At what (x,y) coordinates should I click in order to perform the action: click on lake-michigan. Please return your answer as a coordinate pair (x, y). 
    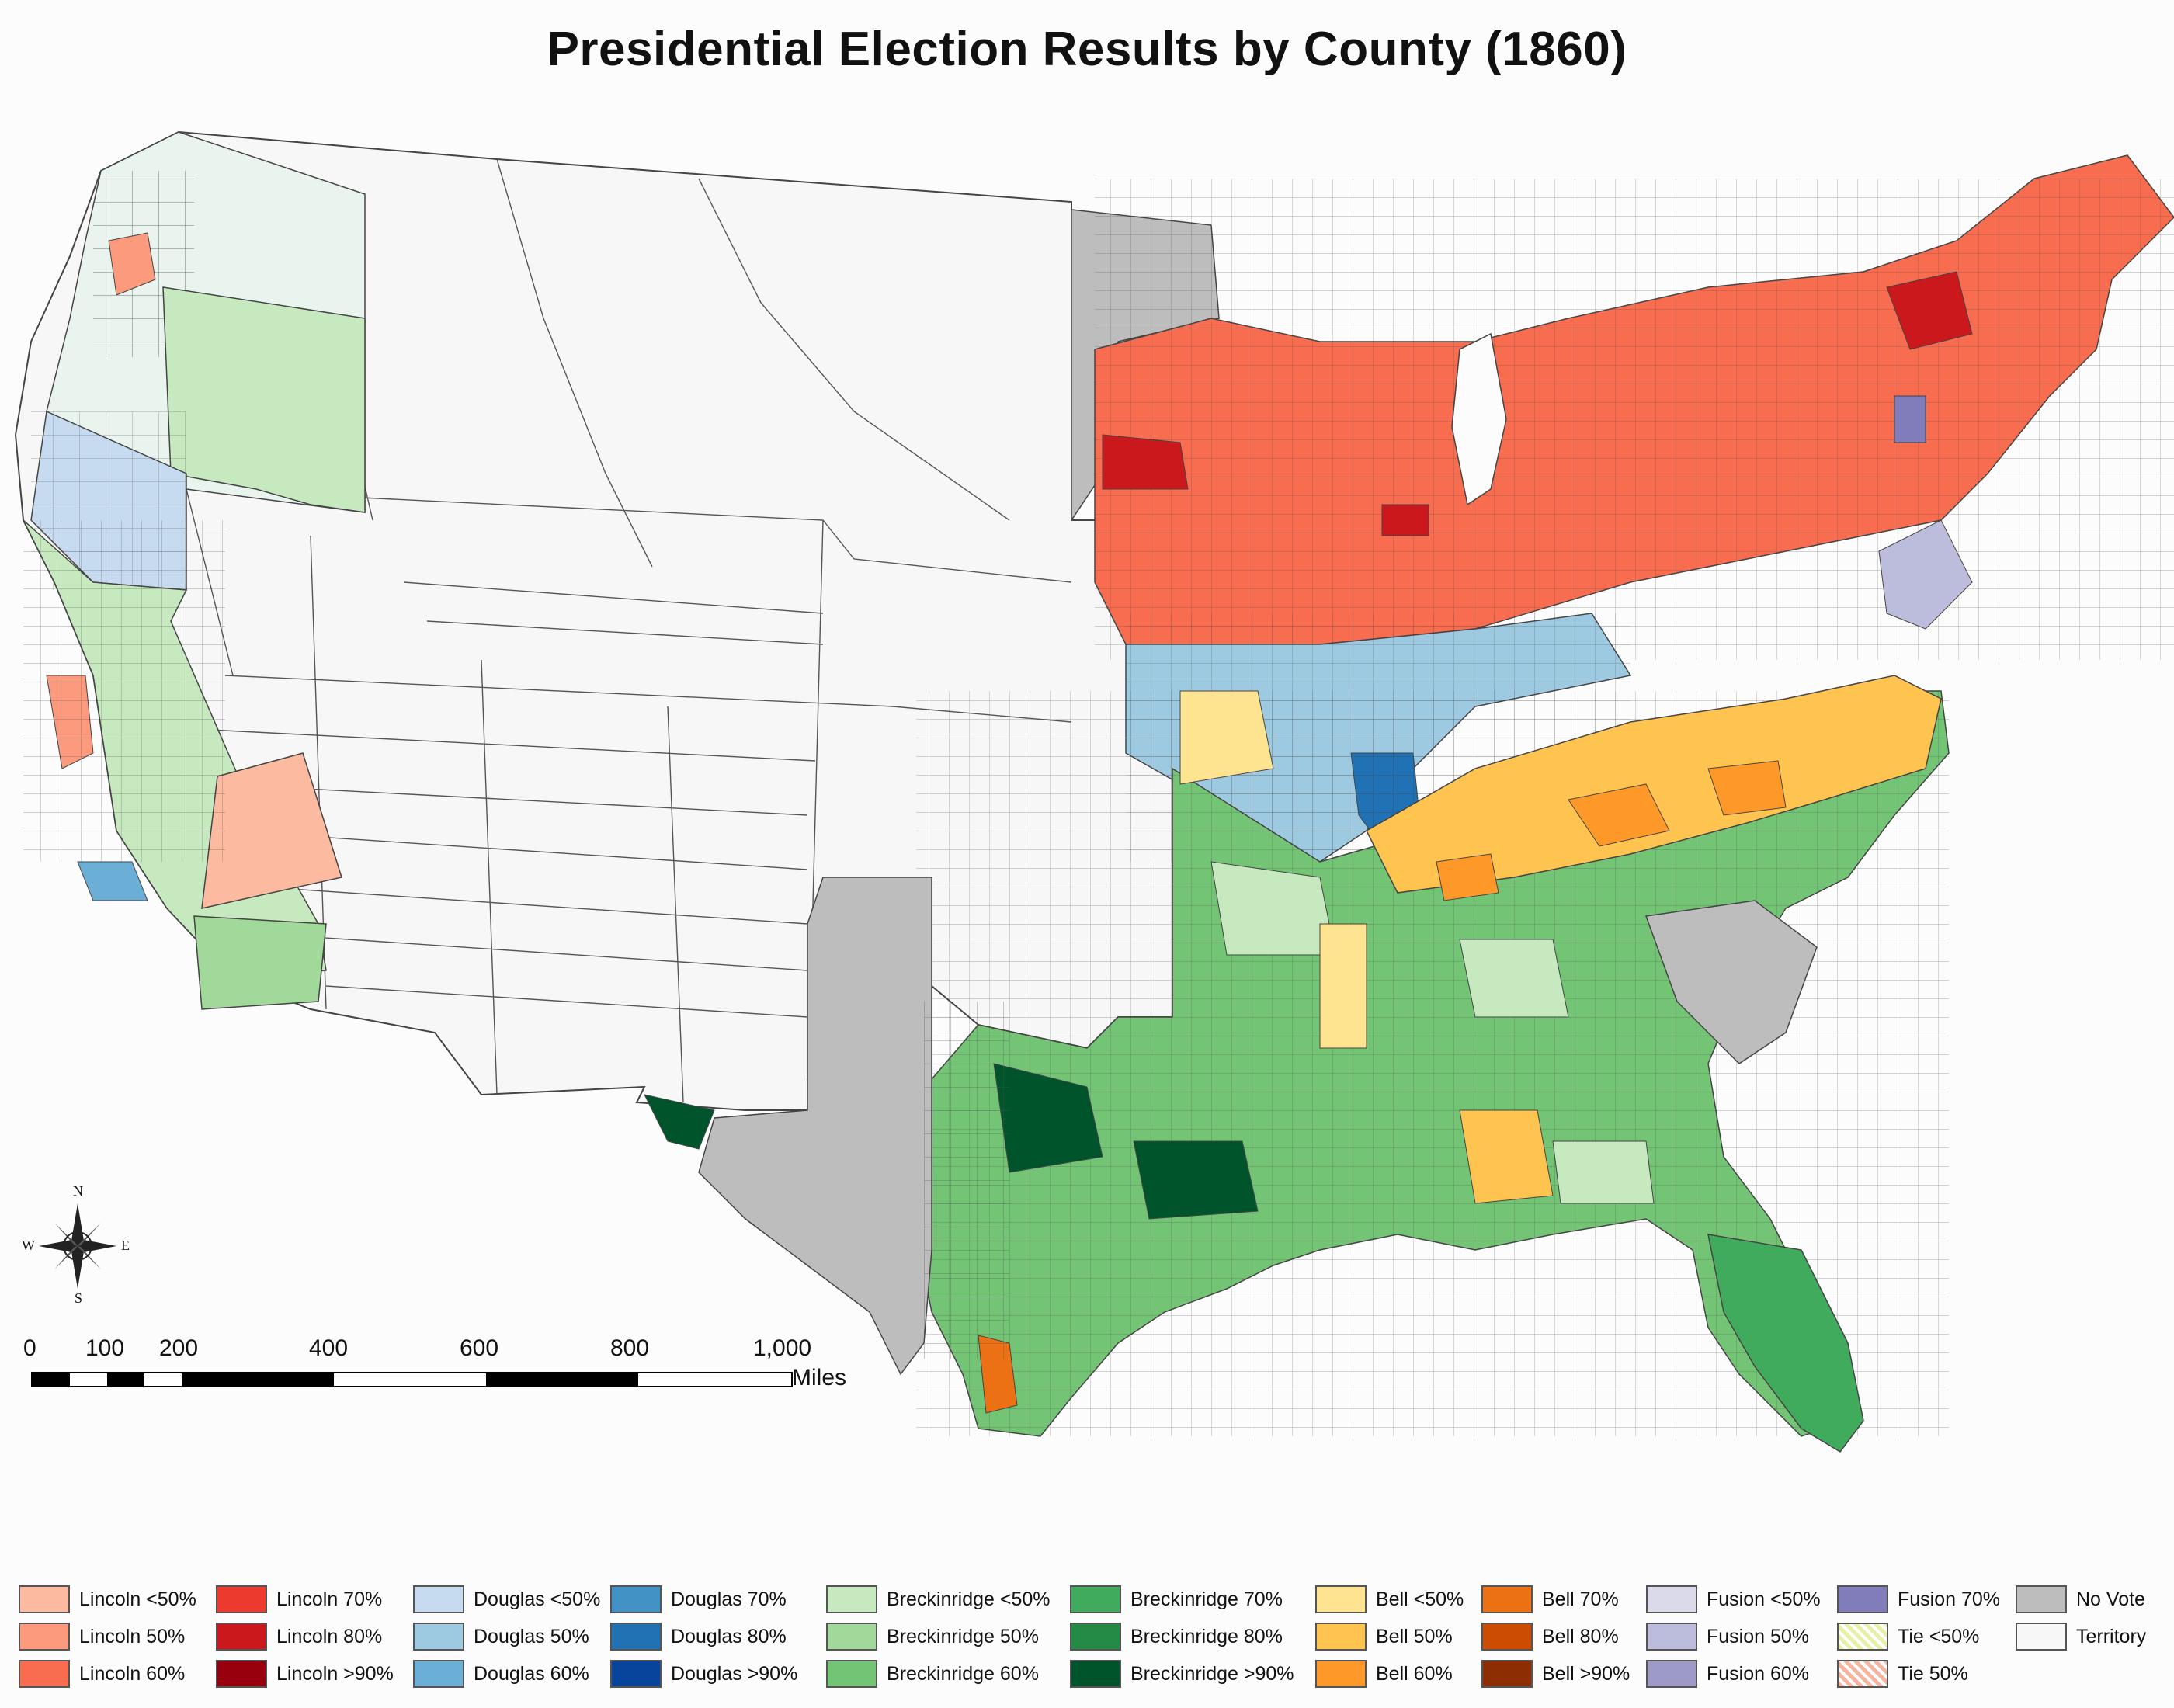
    Looking at the image, I should click on (1479, 419).